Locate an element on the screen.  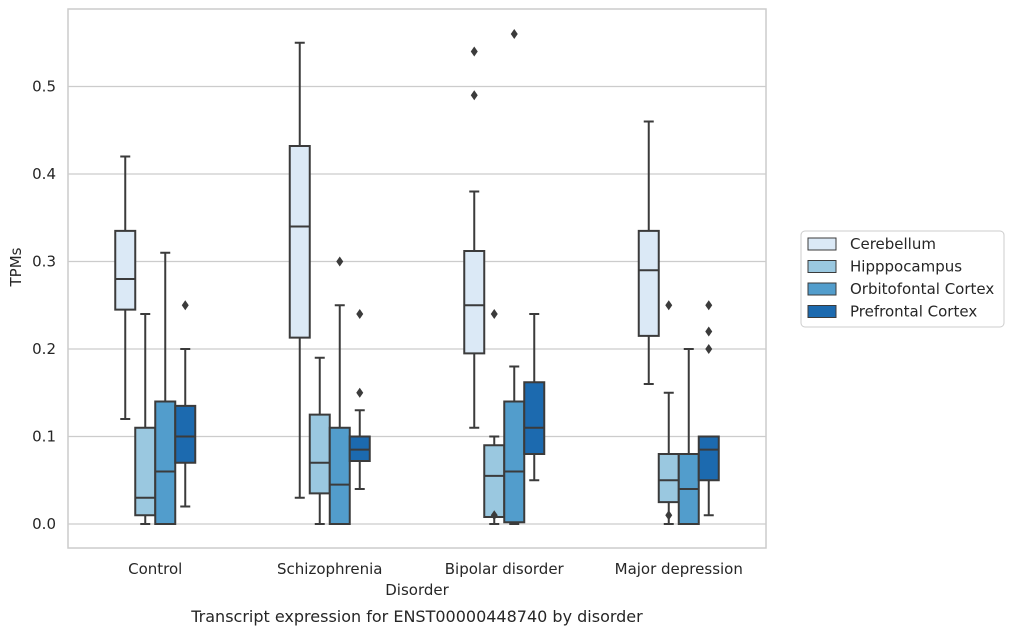
x-tick-label: Control is located at coordinates (155, 569).